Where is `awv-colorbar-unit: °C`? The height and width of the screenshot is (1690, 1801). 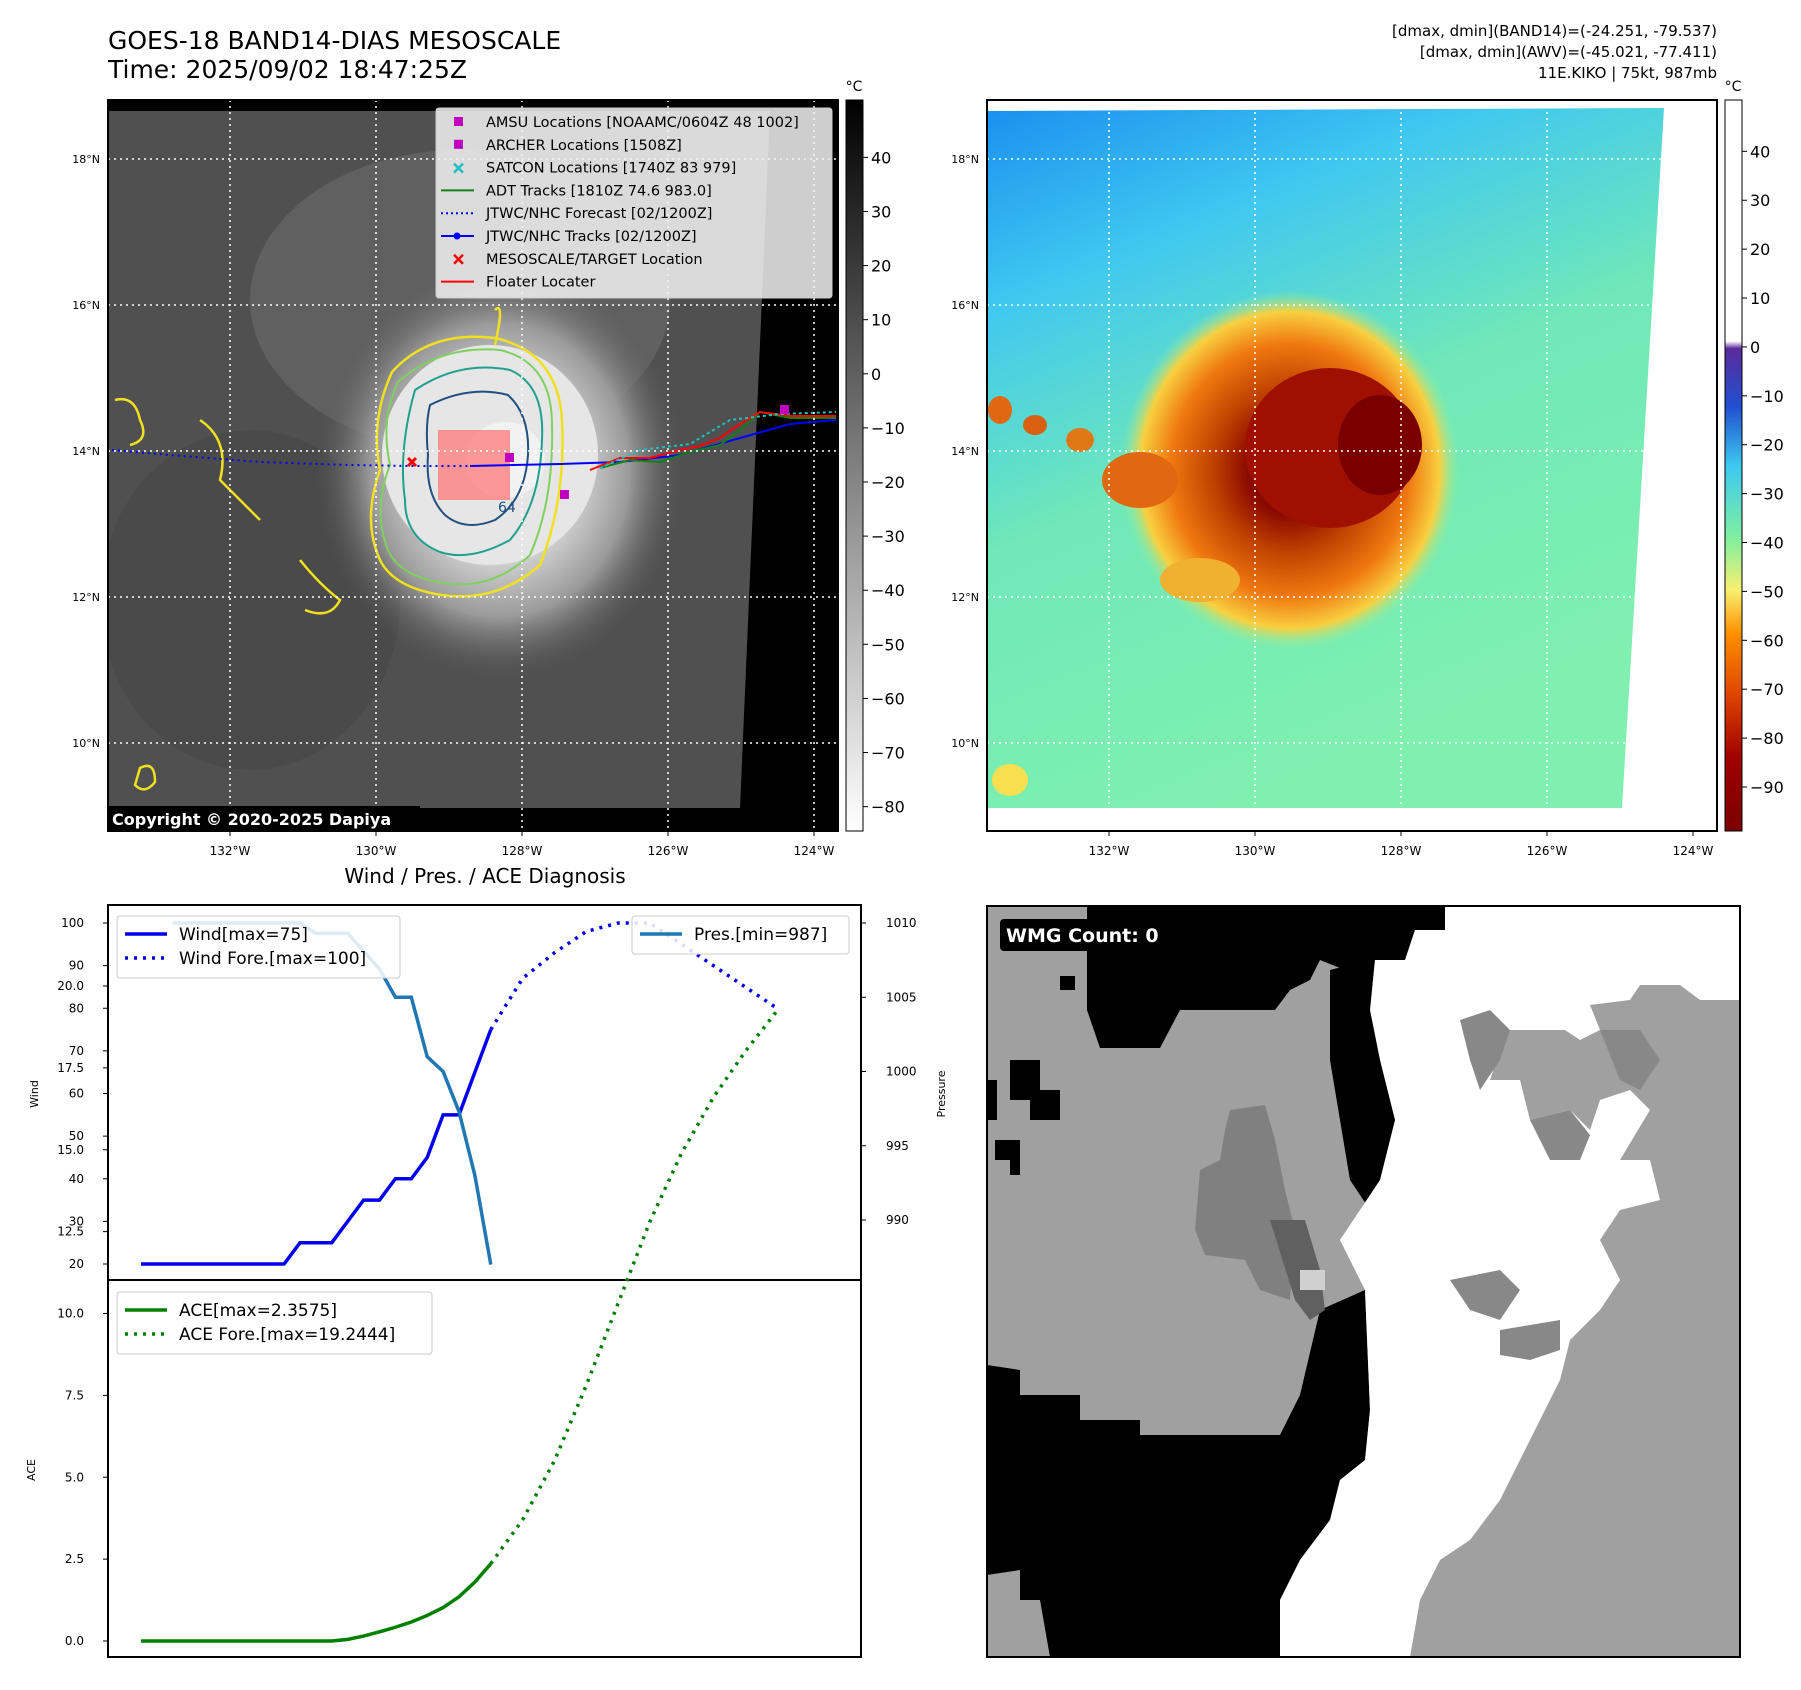 awv-colorbar-unit: °C is located at coordinates (1733, 87).